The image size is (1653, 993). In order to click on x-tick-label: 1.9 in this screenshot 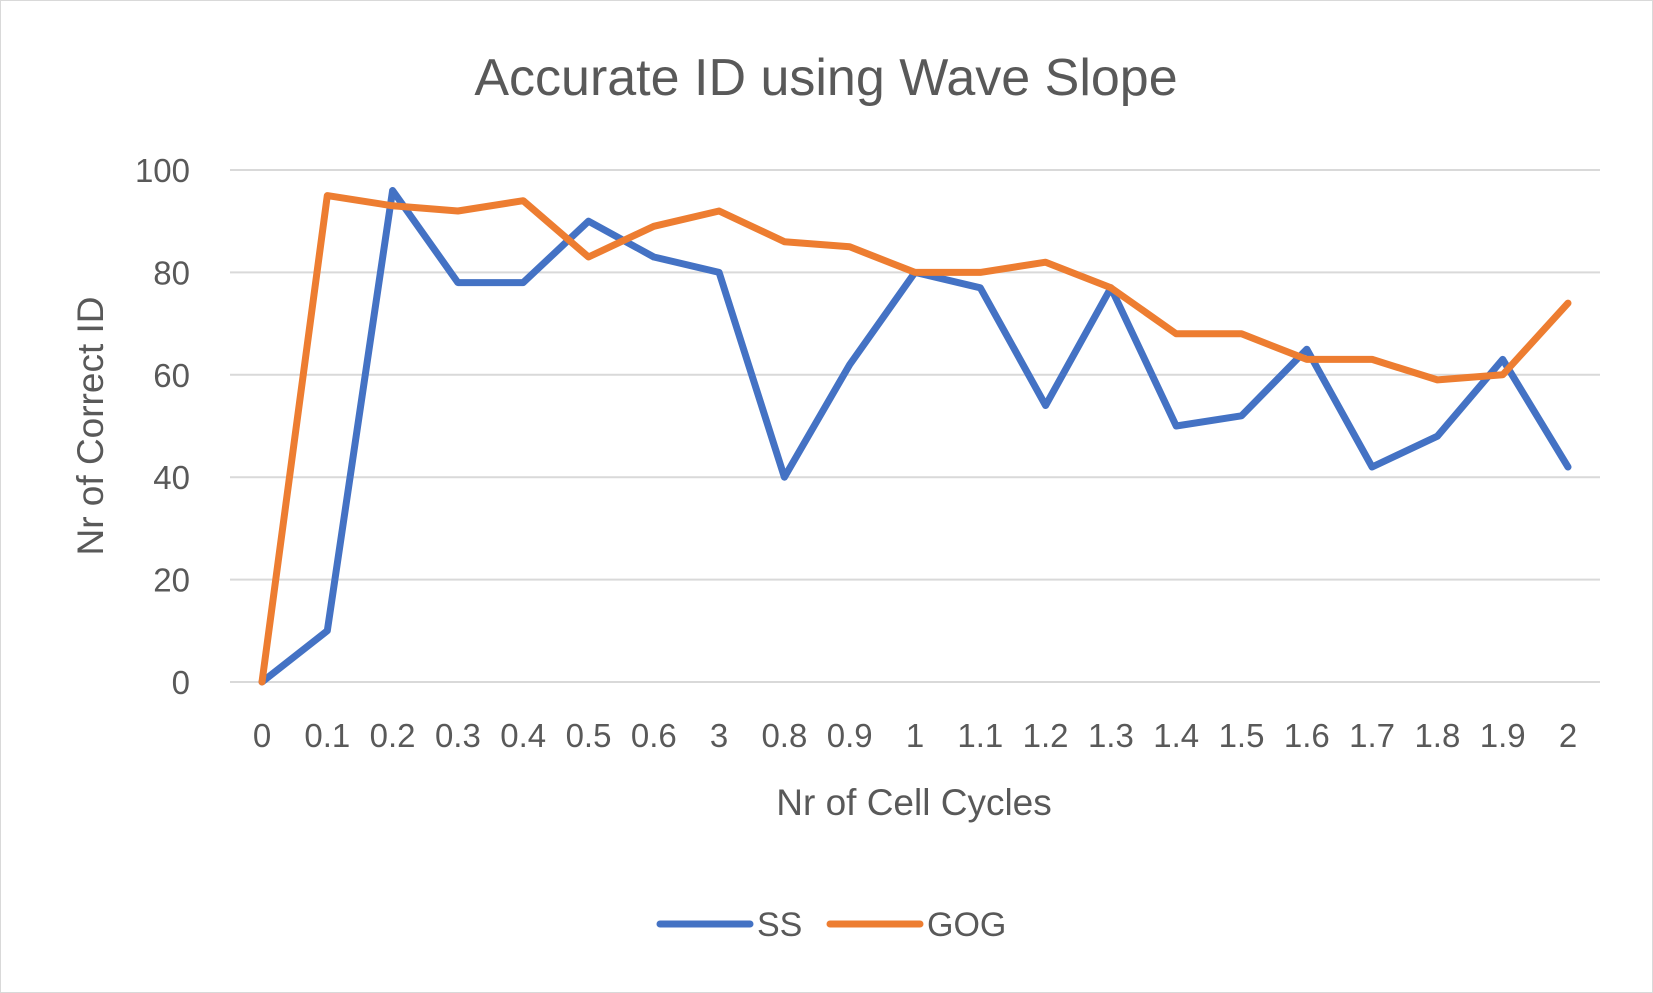, I will do `click(1503, 735)`.